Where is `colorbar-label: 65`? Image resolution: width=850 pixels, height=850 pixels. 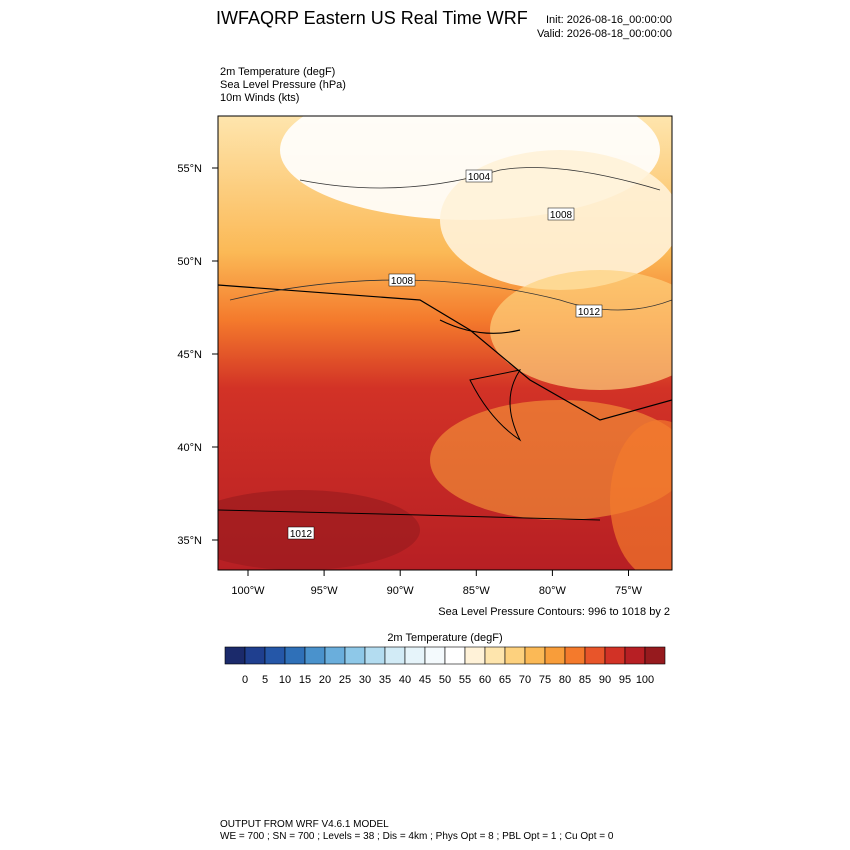 colorbar-label: 65 is located at coordinates (505, 680).